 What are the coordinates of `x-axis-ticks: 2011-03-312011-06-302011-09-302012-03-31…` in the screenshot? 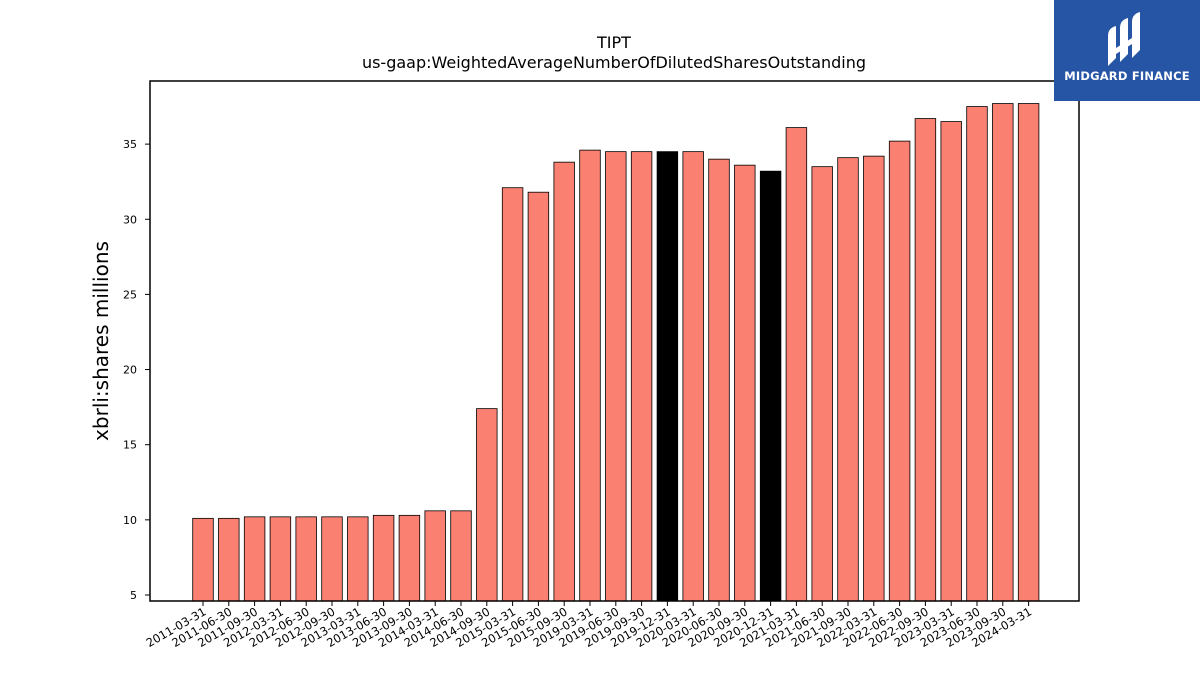 It's located at (589, 625).